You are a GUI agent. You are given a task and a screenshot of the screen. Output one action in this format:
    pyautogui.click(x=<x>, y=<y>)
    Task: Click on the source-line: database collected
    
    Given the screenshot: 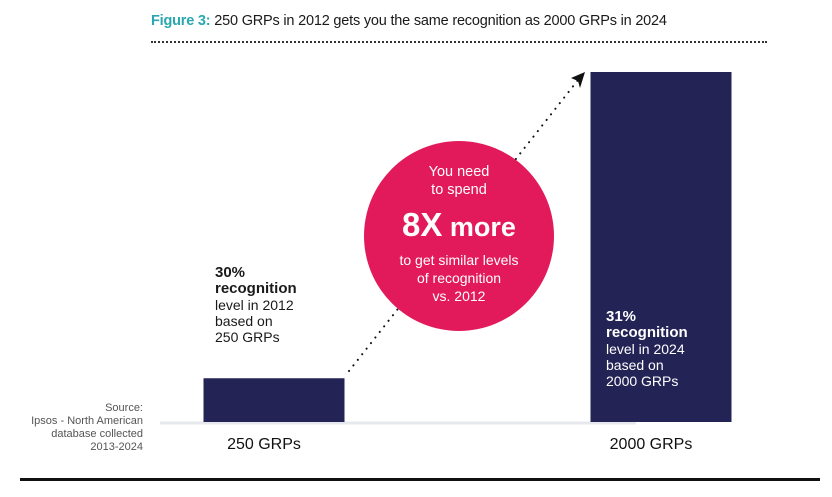 What is the action you would take?
    pyautogui.click(x=97, y=434)
    